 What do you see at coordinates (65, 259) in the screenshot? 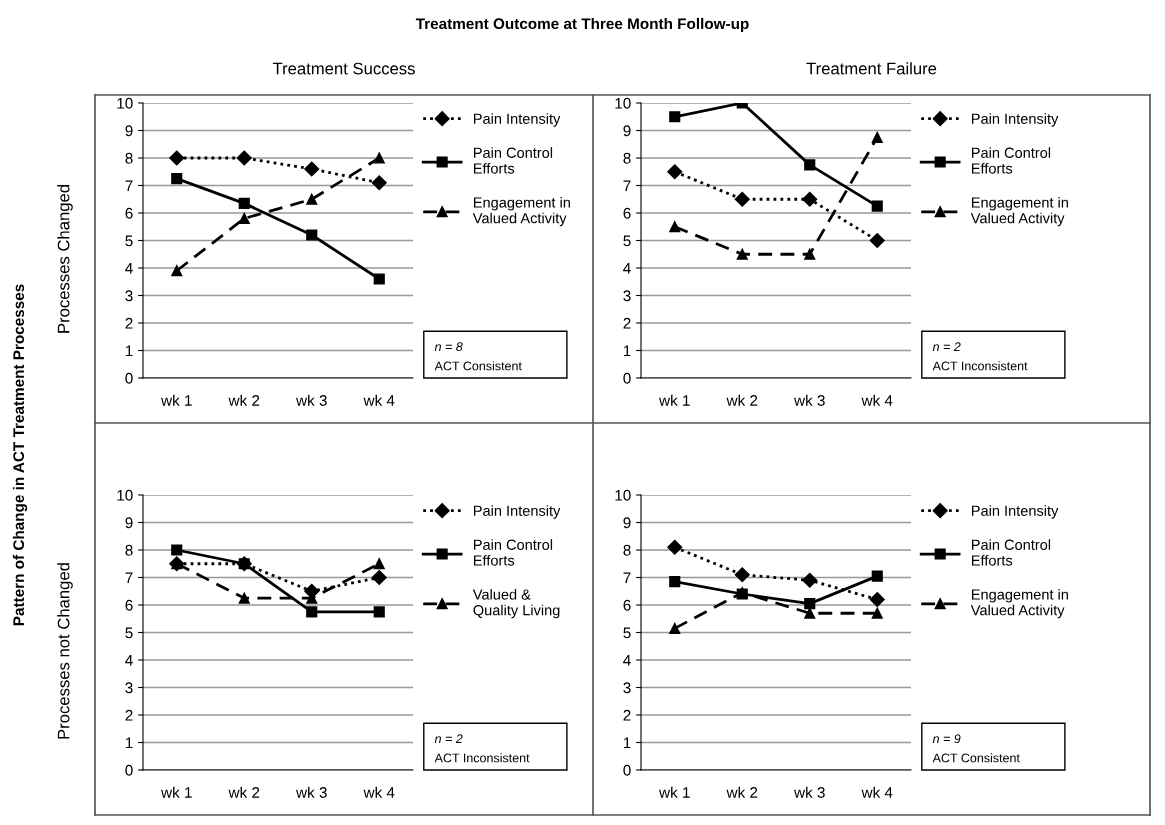
I see `y-axis-title: Processes Changed` at bounding box center [65, 259].